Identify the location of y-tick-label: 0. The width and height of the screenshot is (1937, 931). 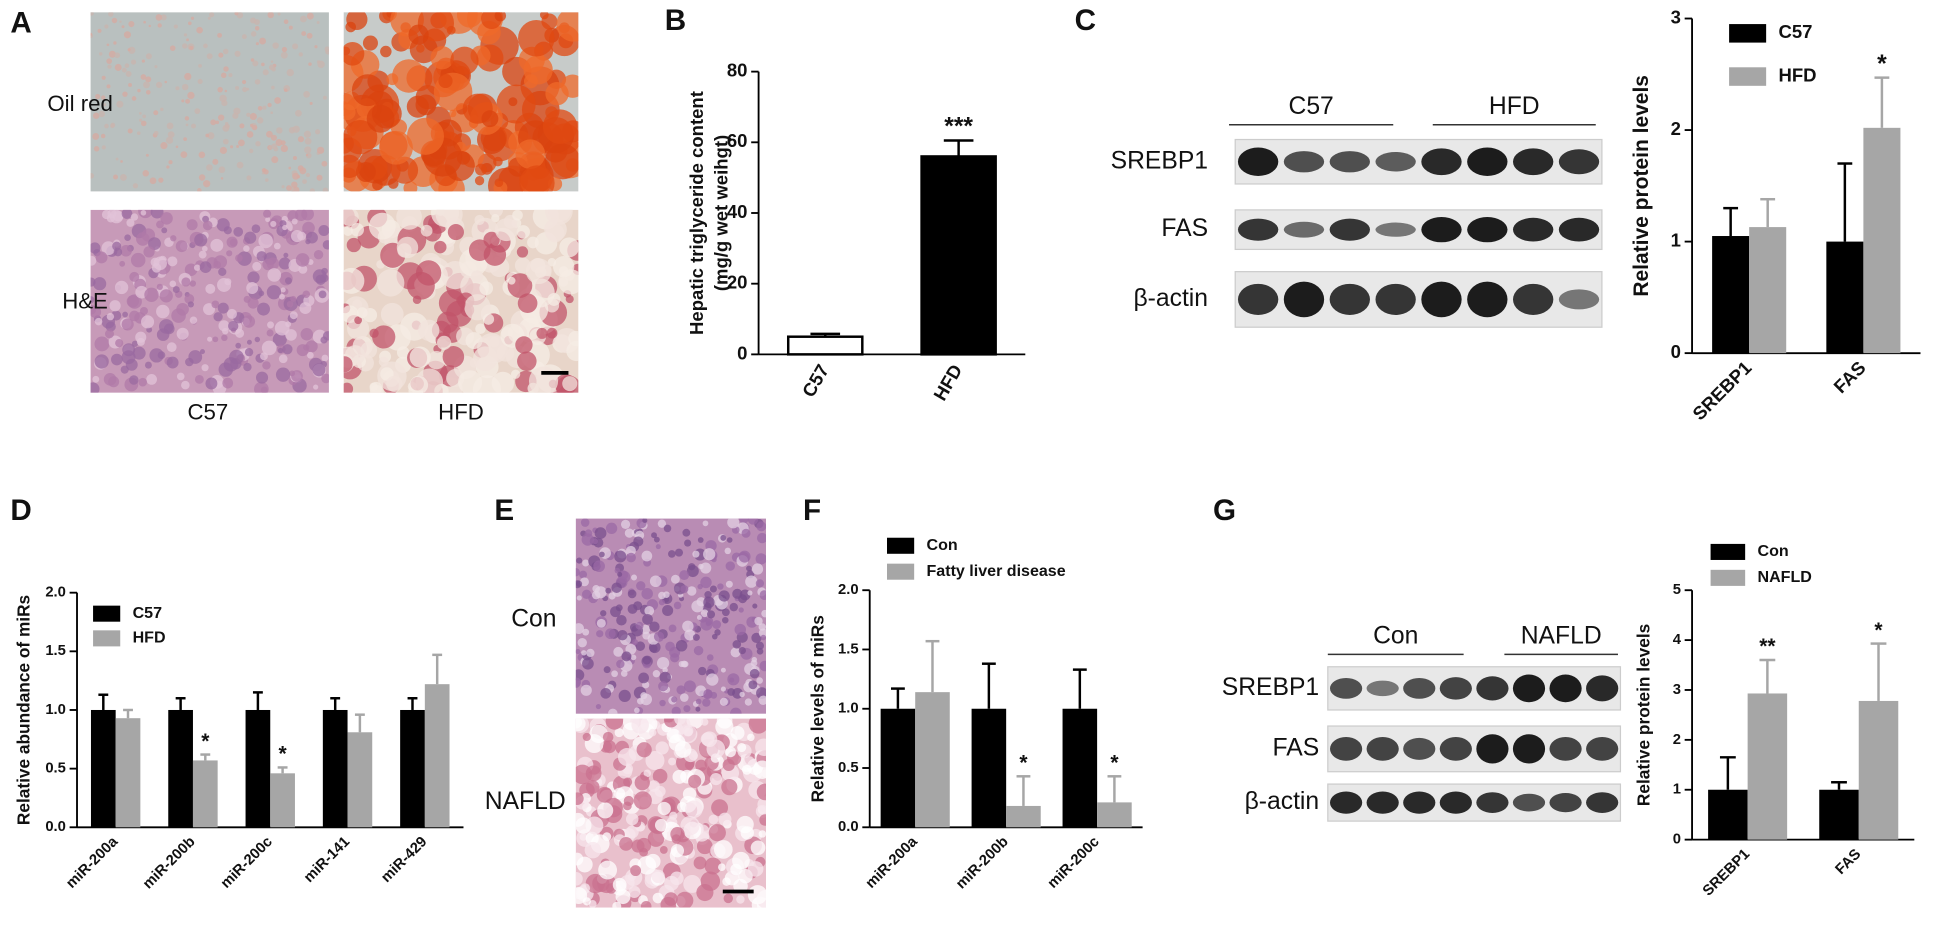
(1676, 351).